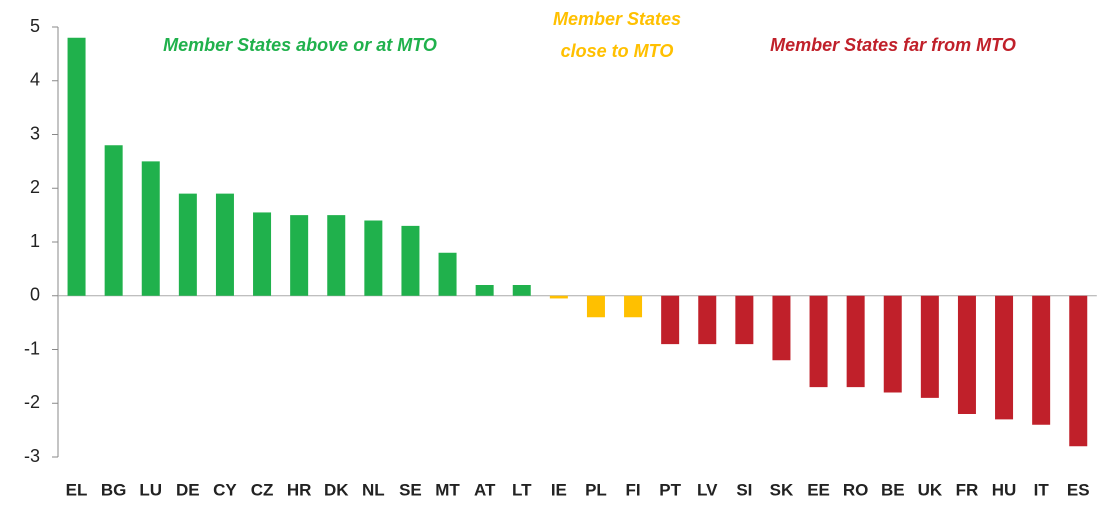 This screenshot has height=509, width=1098. Describe the element at coordinates (35, 133) in the screenshot. I see `y-tick-label: 3` at that location.